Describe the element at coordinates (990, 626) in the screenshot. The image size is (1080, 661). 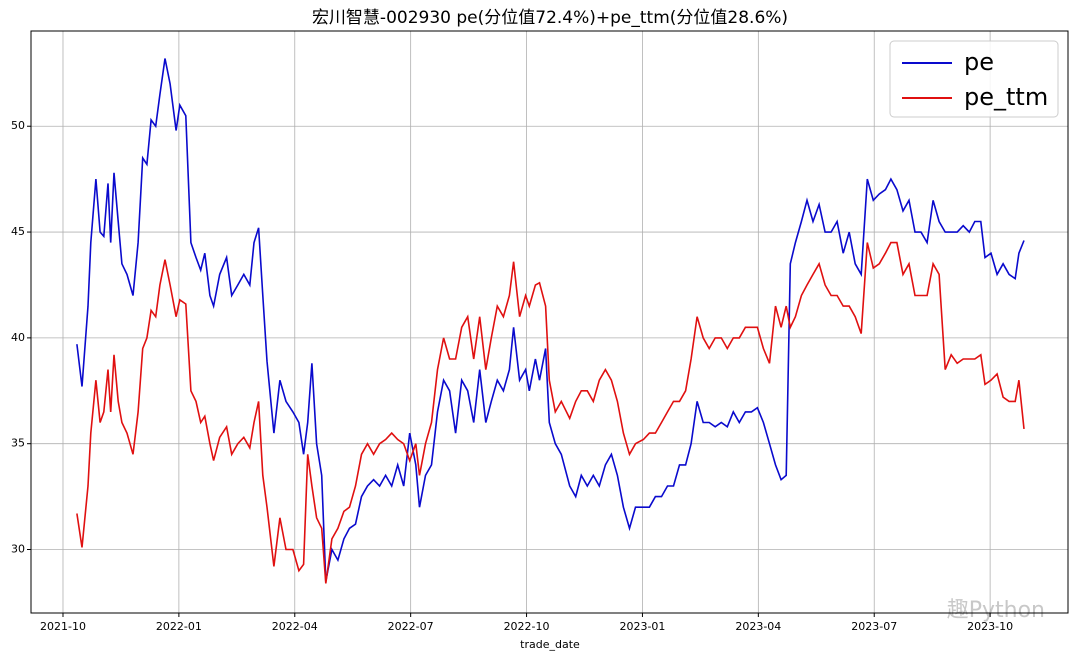
I see `x-tick-label: 2023-10` at that location.